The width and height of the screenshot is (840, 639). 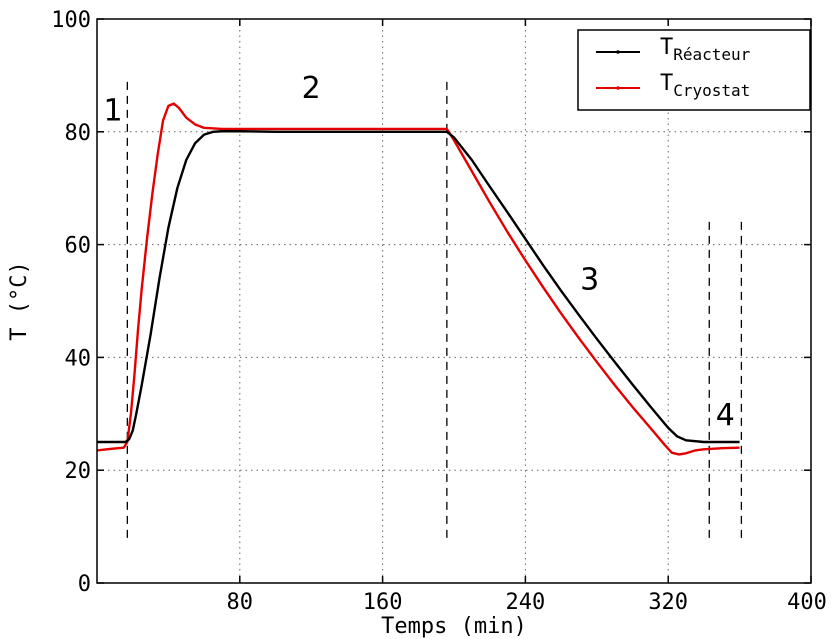 I want to click on y-tick-label: 80, so click(x=78, y=133).